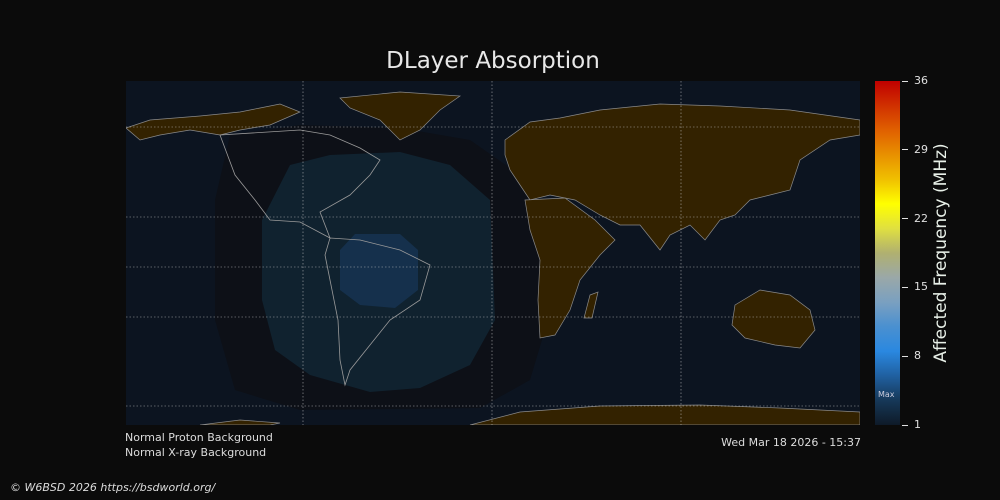 This screenshot has width=1000, height=500. I want to click on colorbar-label: Affected Frequency (MHz), so click(941, 253).